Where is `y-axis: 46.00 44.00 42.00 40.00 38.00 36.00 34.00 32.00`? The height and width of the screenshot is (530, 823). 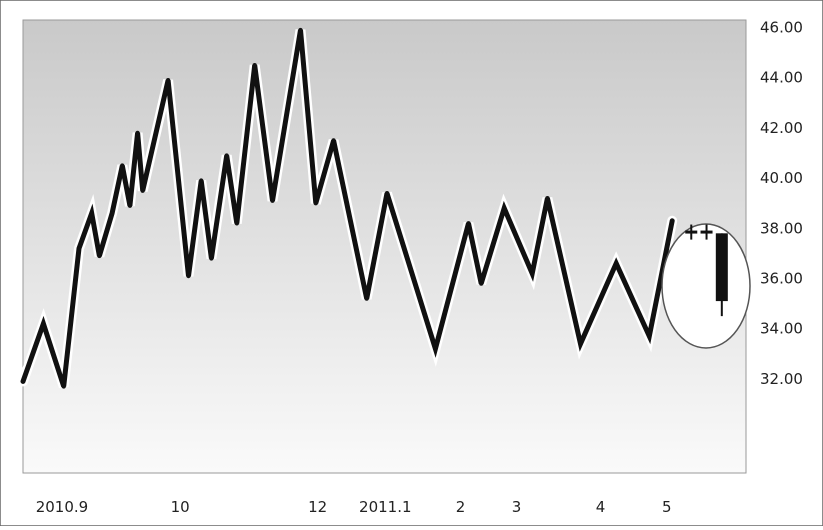
y-axis: 46.00 44.00 42.00 40.00 38.00 36.00 34.00 32.00 is located at coordinates (781, 203).